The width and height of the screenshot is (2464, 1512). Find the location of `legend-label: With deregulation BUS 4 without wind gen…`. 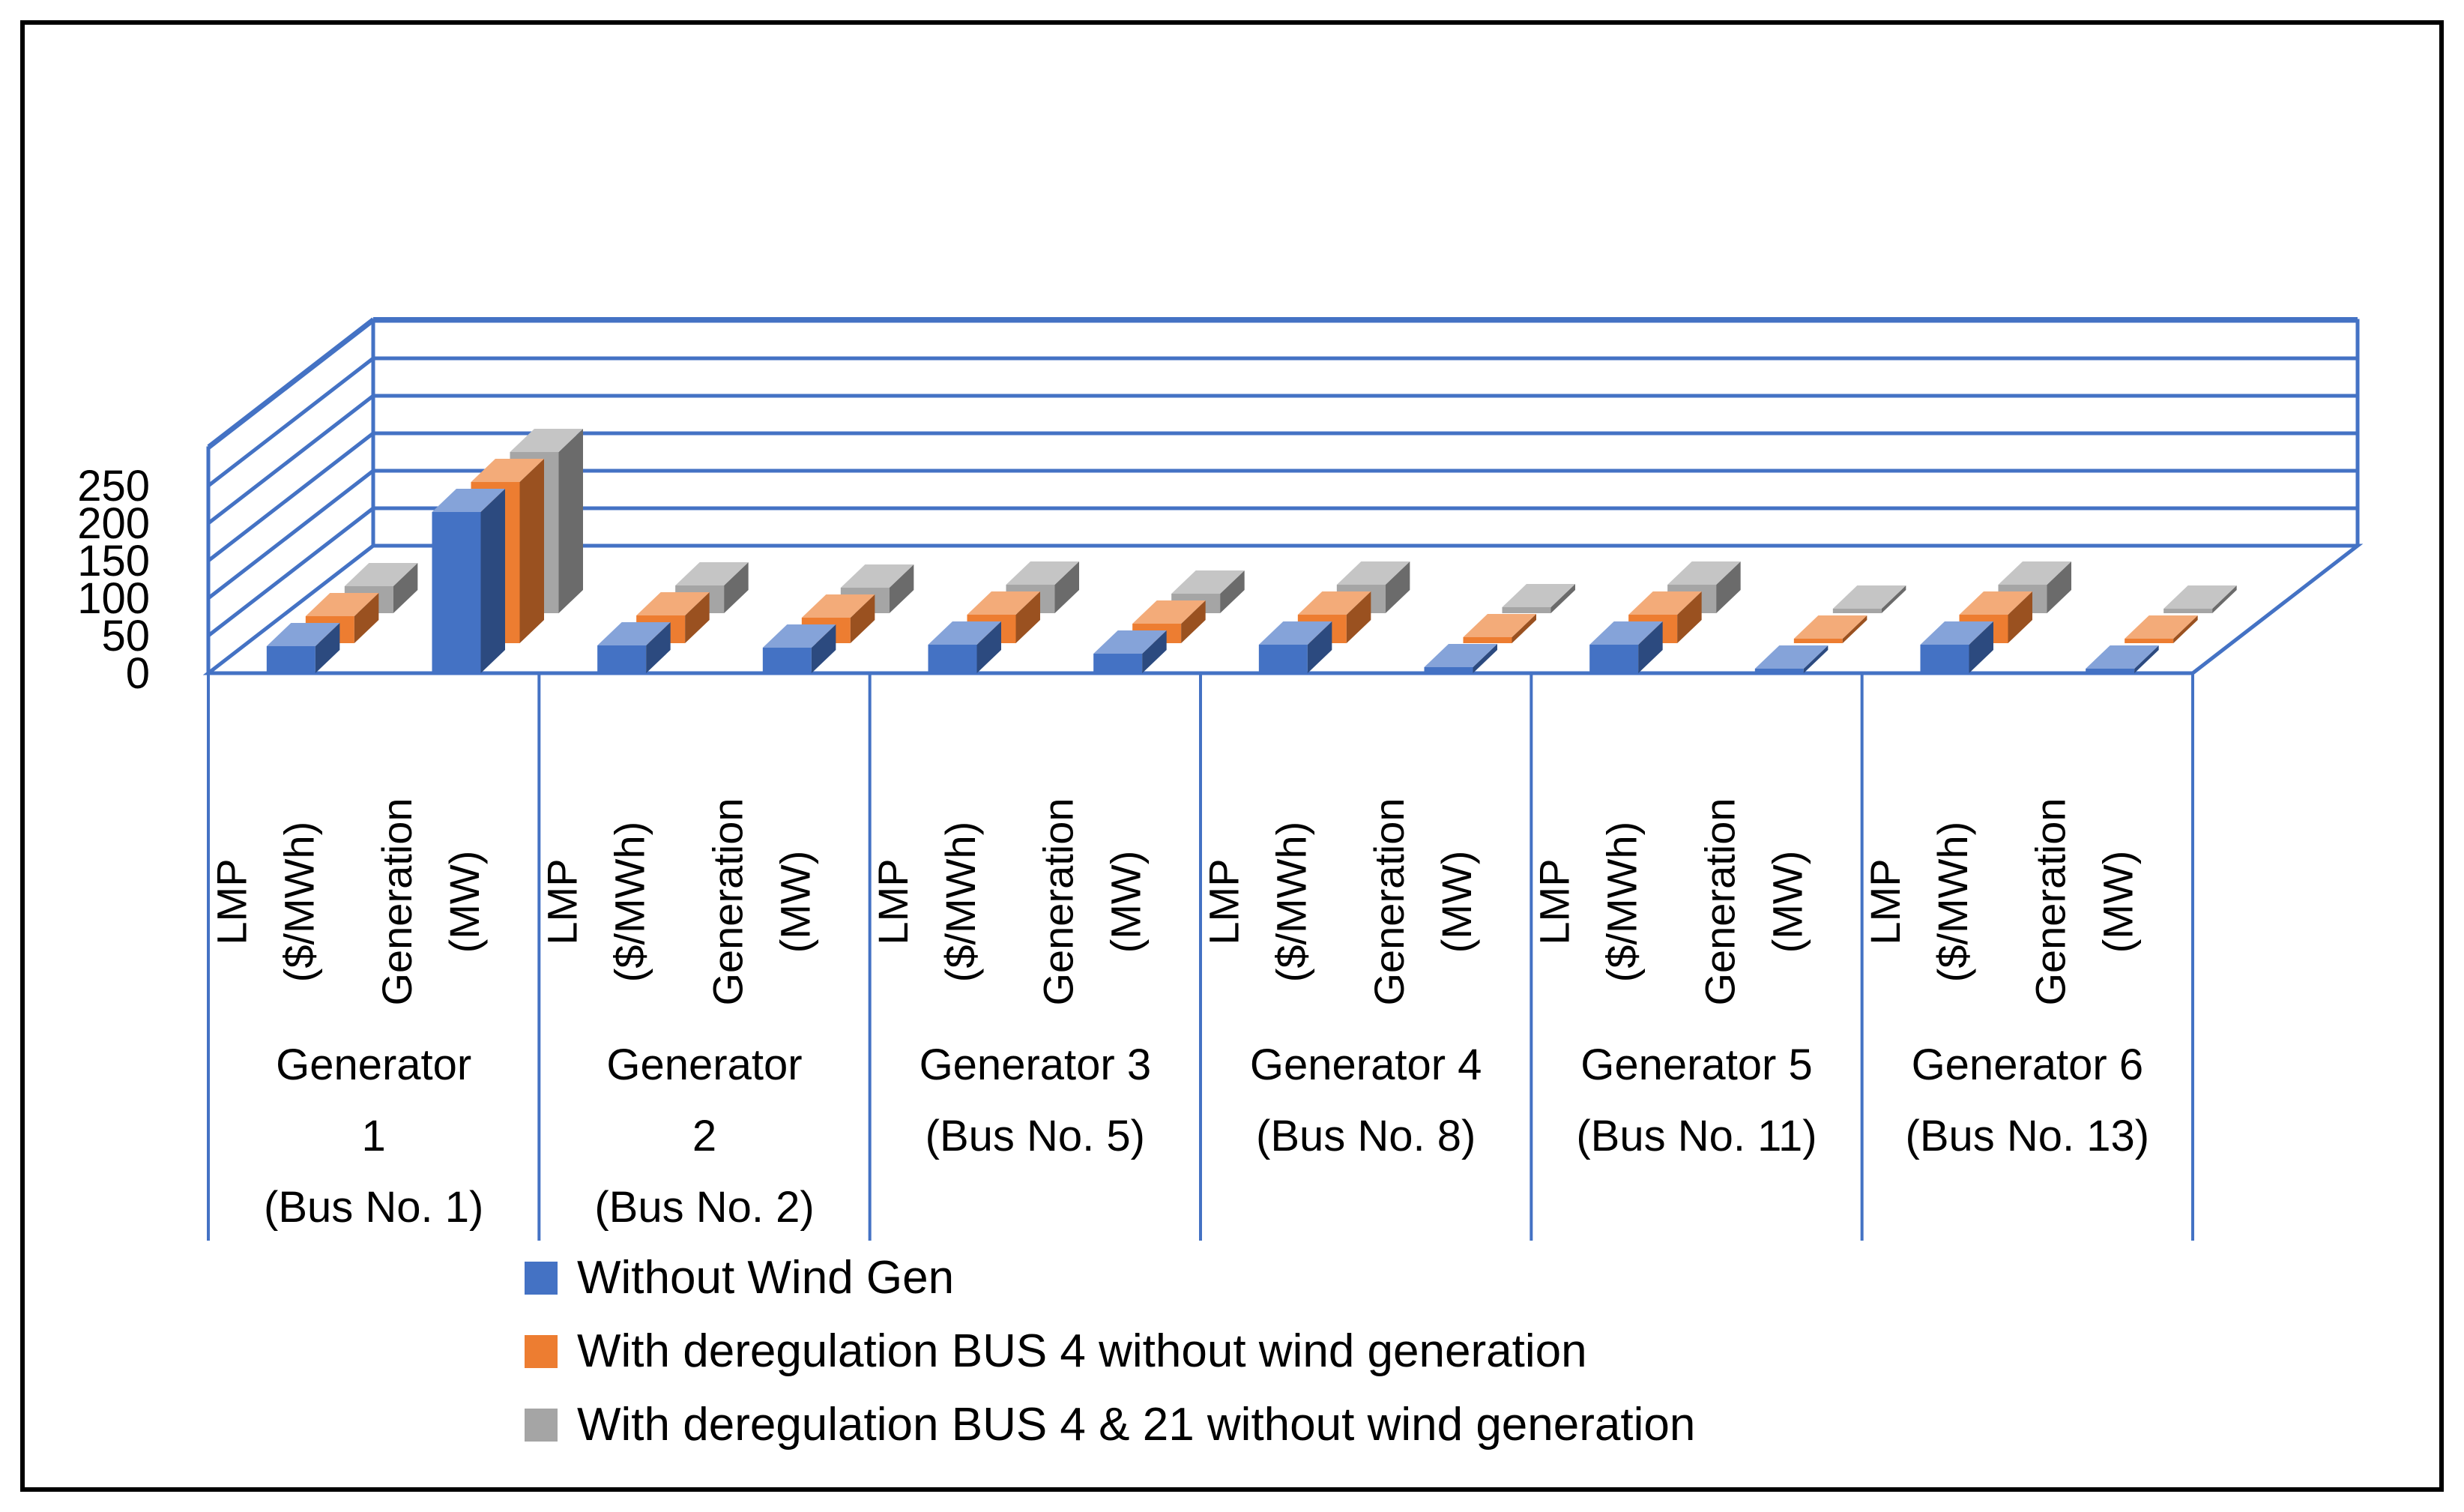

legend-label: With deregulation BUS 4 without wind gen… is located at coordinates (1082, 1351).